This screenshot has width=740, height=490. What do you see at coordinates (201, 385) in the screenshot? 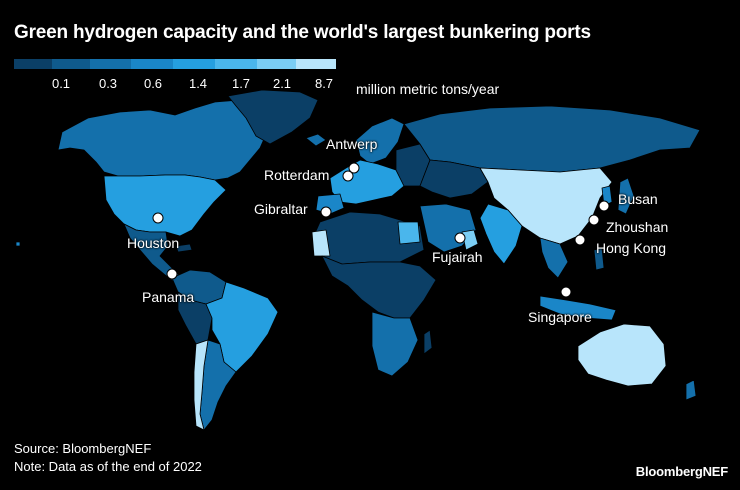
I see `region-chile` at bounding box center [201, 385].